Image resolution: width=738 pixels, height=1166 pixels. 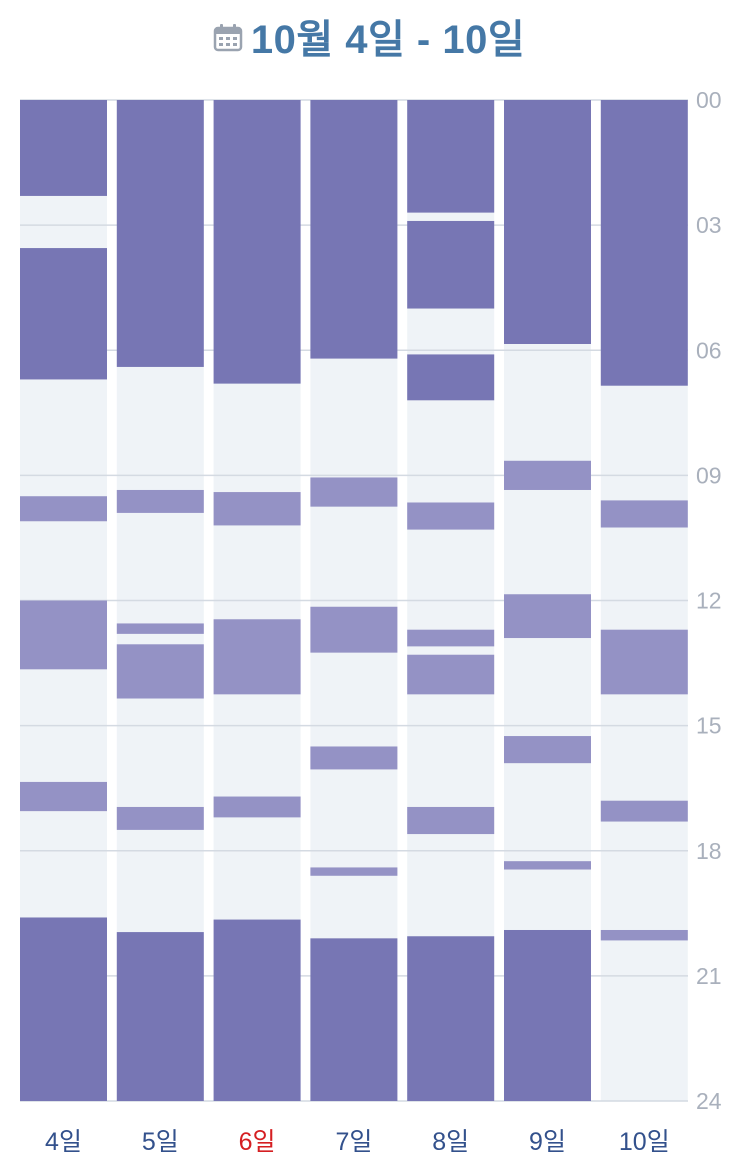 I want to click on day-label: 5일, so click(x=160, y=1142).